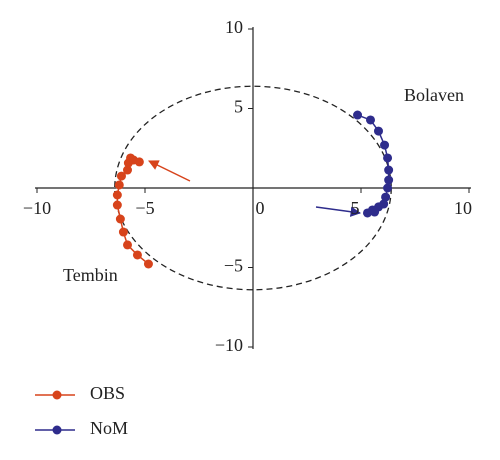 Image resolution: width=500 pixels, height=460 pixels. I want to click on x-tick-label: −5, so click(144, 208).